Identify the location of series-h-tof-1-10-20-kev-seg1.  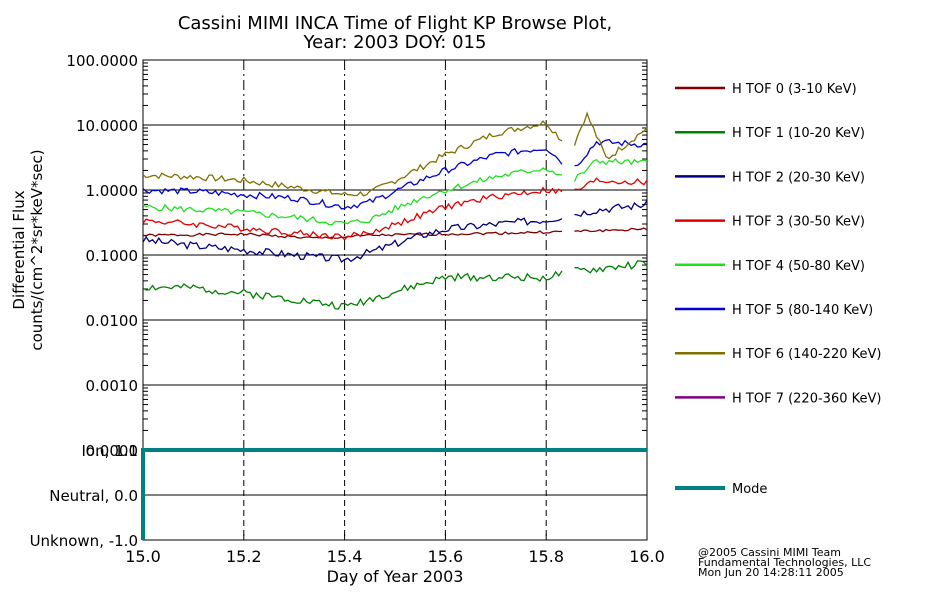
(611, 267).